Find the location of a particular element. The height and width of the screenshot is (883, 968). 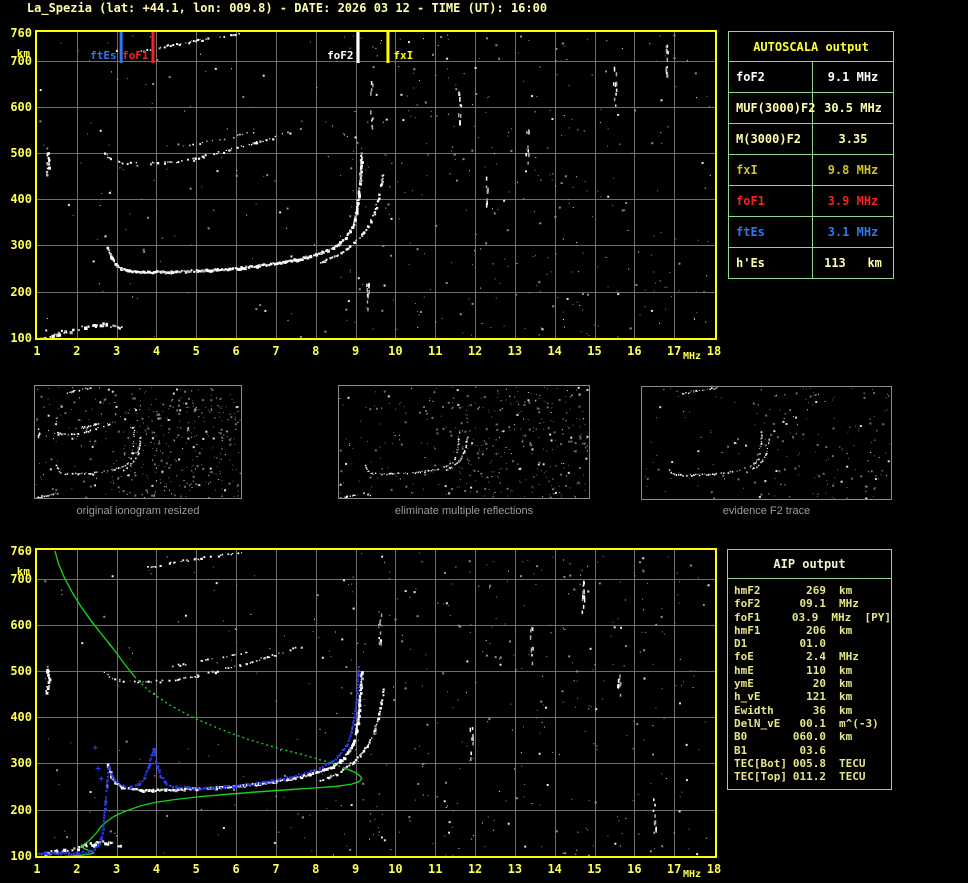

aip-row-foF2: foF2 09.1 MHz is located at coordinates (812, 603).